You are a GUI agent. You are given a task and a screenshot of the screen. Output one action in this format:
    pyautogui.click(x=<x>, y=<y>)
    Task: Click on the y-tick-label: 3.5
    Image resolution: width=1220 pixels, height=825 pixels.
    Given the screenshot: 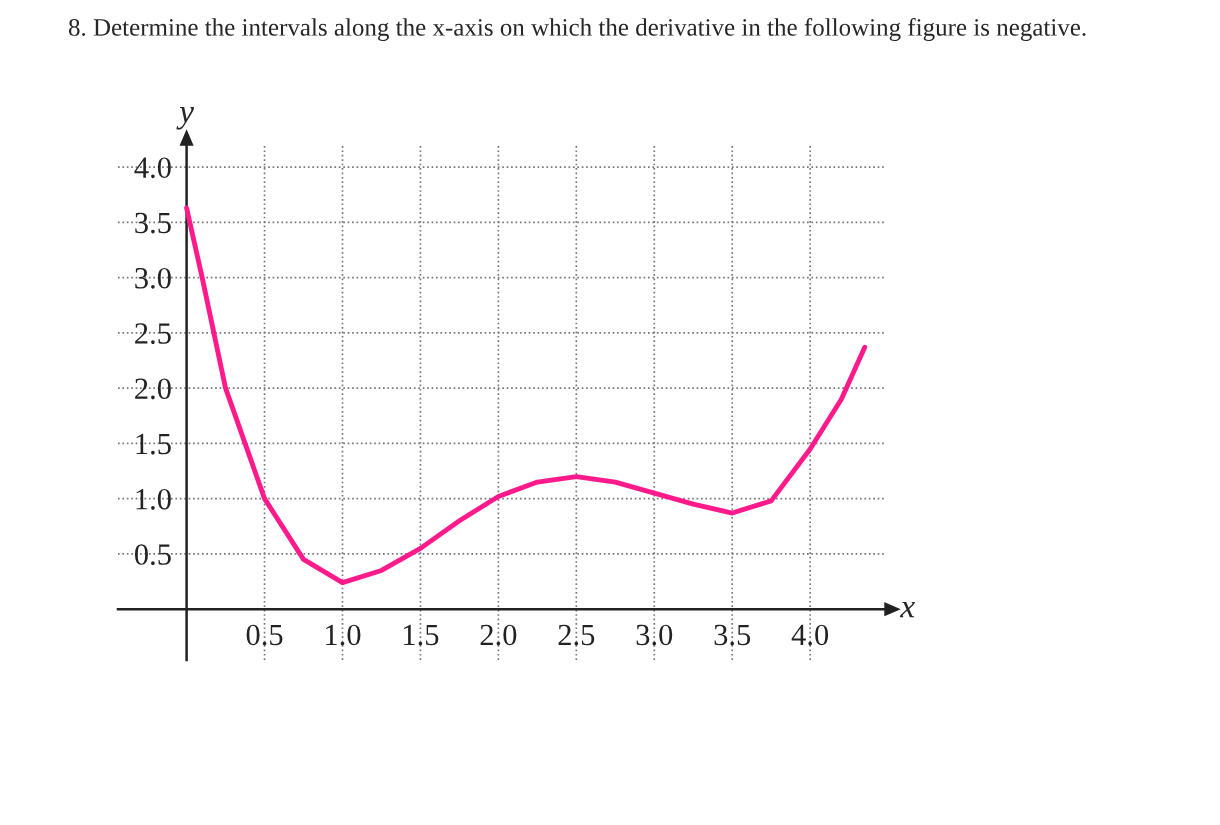 What is the action you would take?
    pyautogui.click(x=153, y=223)
    